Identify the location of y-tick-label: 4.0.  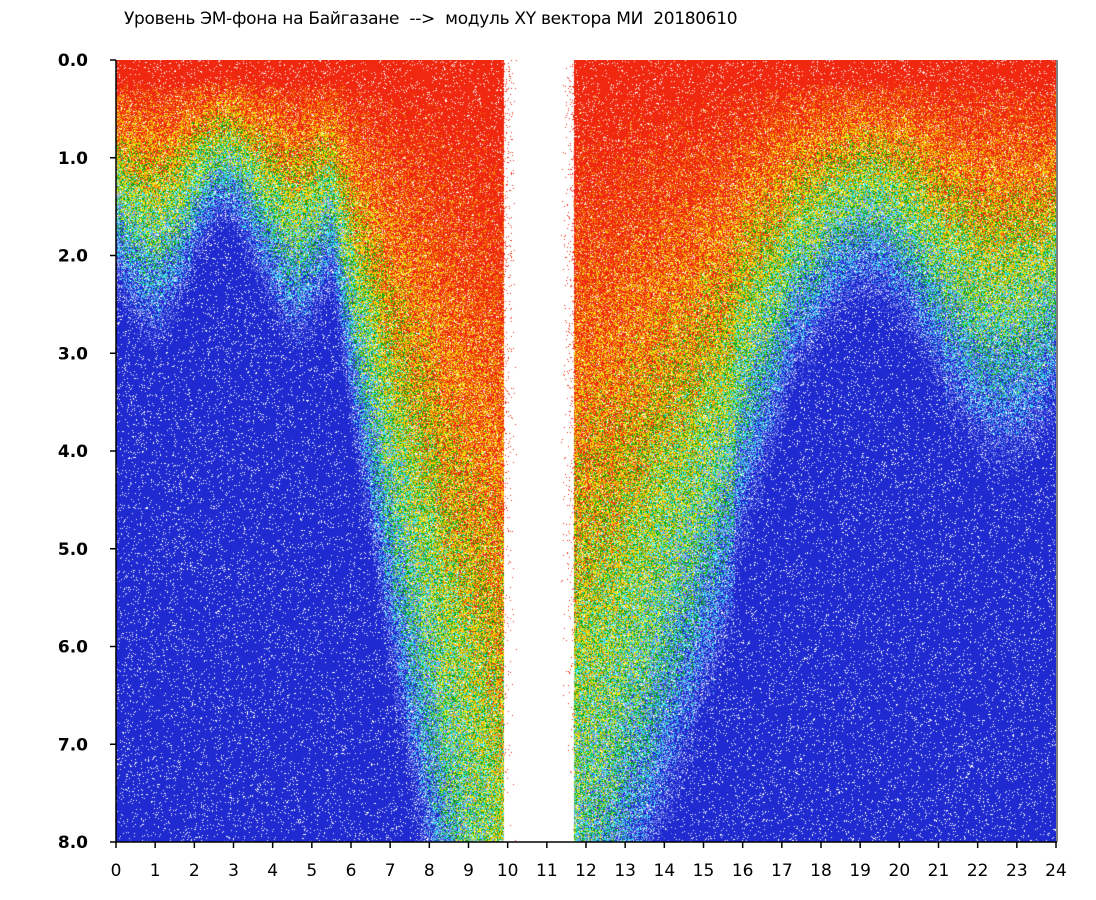
(73, 452).